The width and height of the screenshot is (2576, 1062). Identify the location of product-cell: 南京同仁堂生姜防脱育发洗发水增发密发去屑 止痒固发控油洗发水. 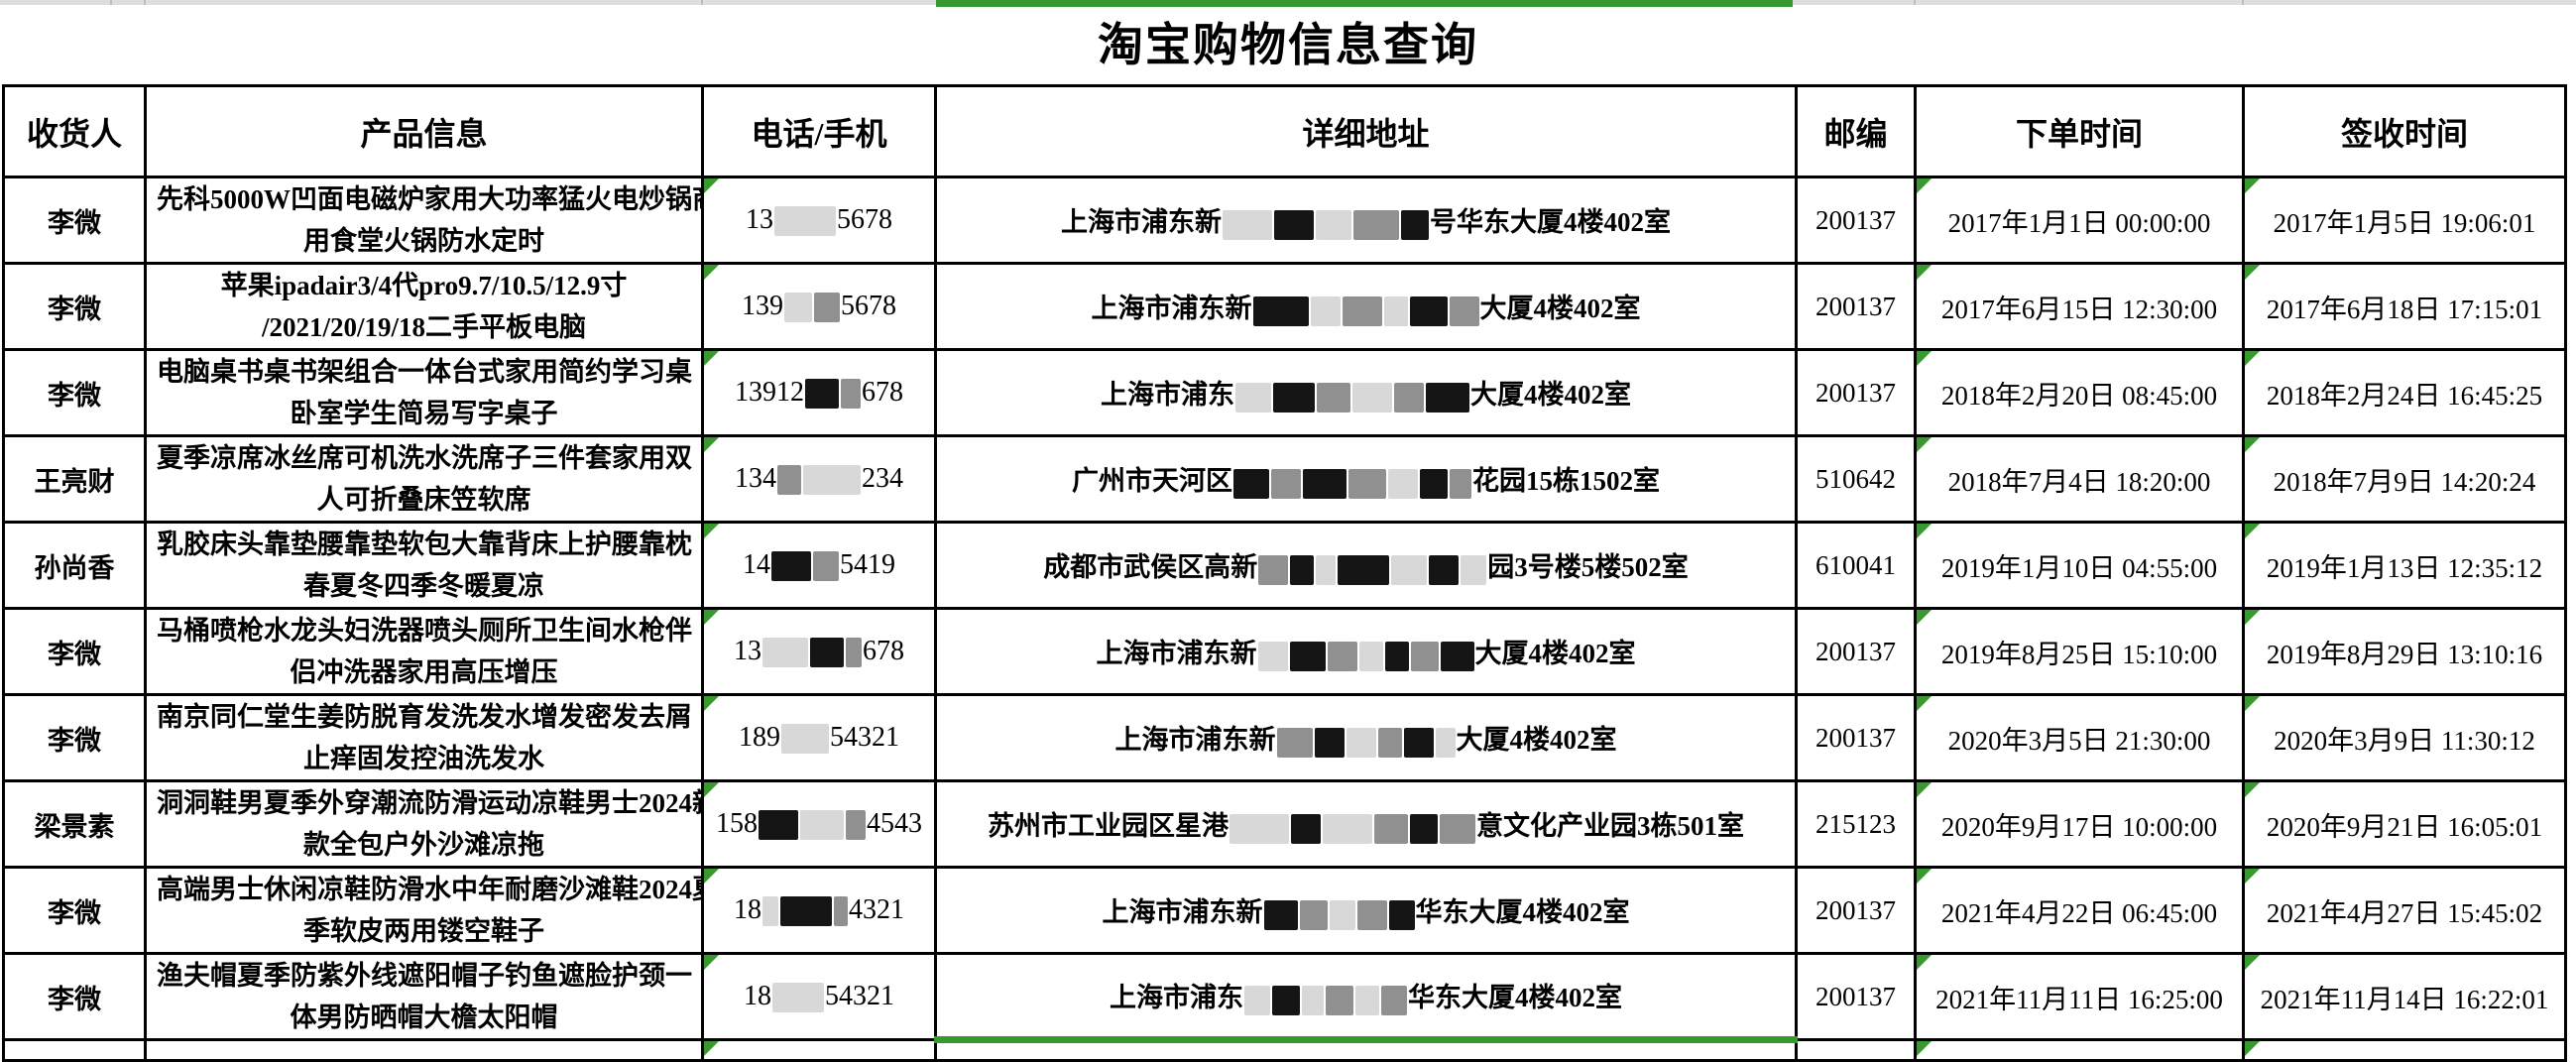
(424, 737).